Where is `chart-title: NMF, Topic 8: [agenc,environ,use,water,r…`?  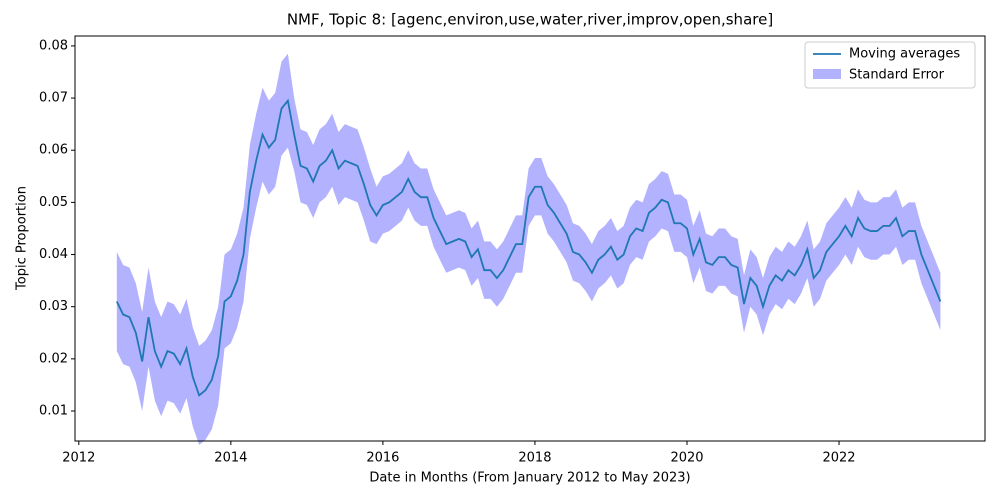 chart-title: NMF, Topic 8: [agenc,environ,use,water,r… is located at coordinates (530, 20).